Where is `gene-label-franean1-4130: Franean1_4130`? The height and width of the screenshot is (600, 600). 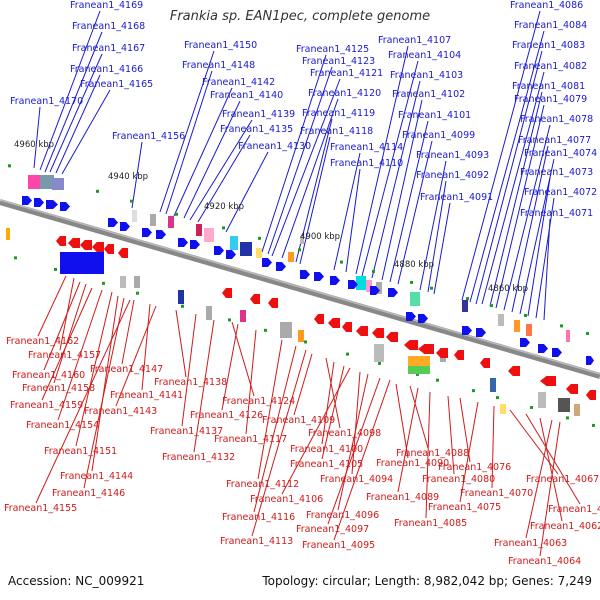
gene-label-franean1-4130: Franean1_4130 is located at coordinates (275, 146).